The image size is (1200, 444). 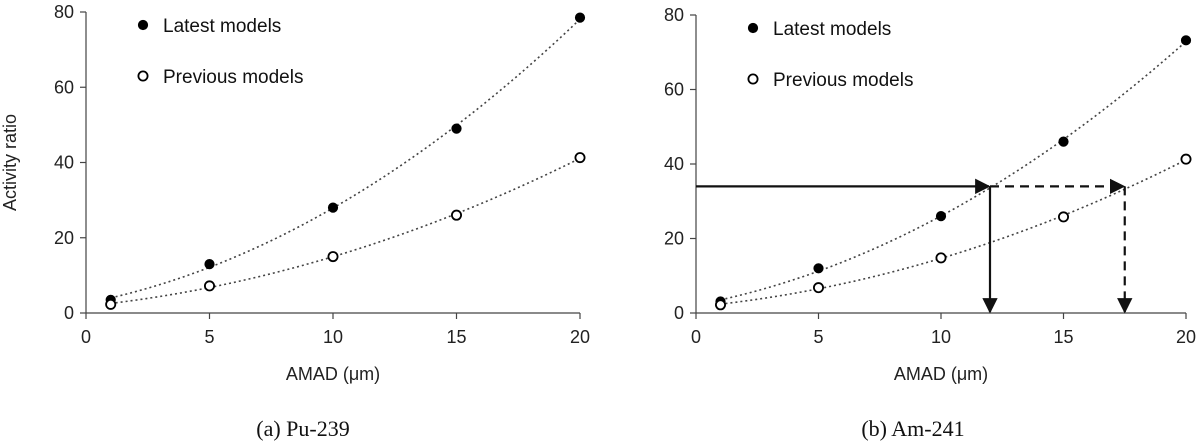 What do you see at coordinates (302, 428) in the screenshot?
I see `panel-caption: (a) Pu-239` at bounding box center [302, 428].